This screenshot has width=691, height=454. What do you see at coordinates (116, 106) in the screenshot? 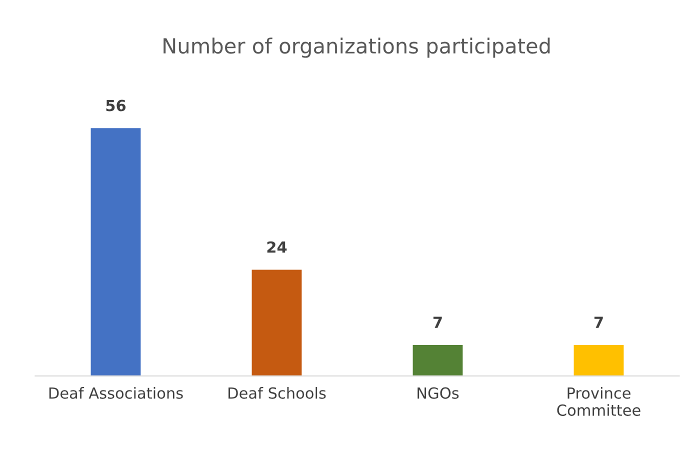
I see `data-label: 56` at bounding box center [116, 106].